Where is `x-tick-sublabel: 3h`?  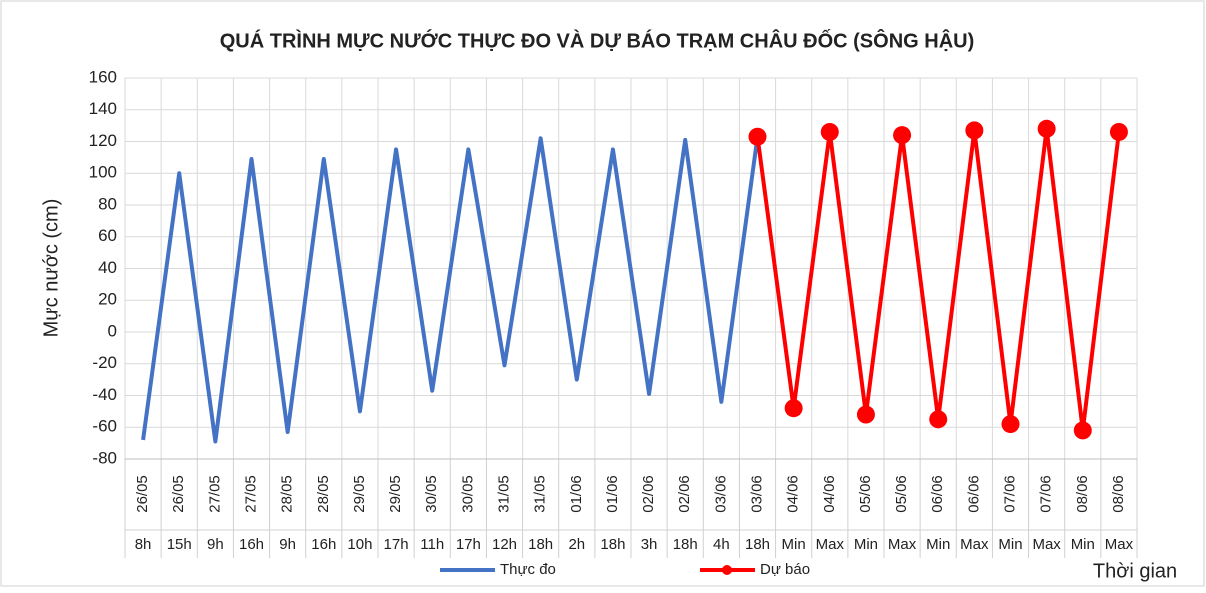
x-tick-sublabel: 3h is located at coordinates (649, 544).